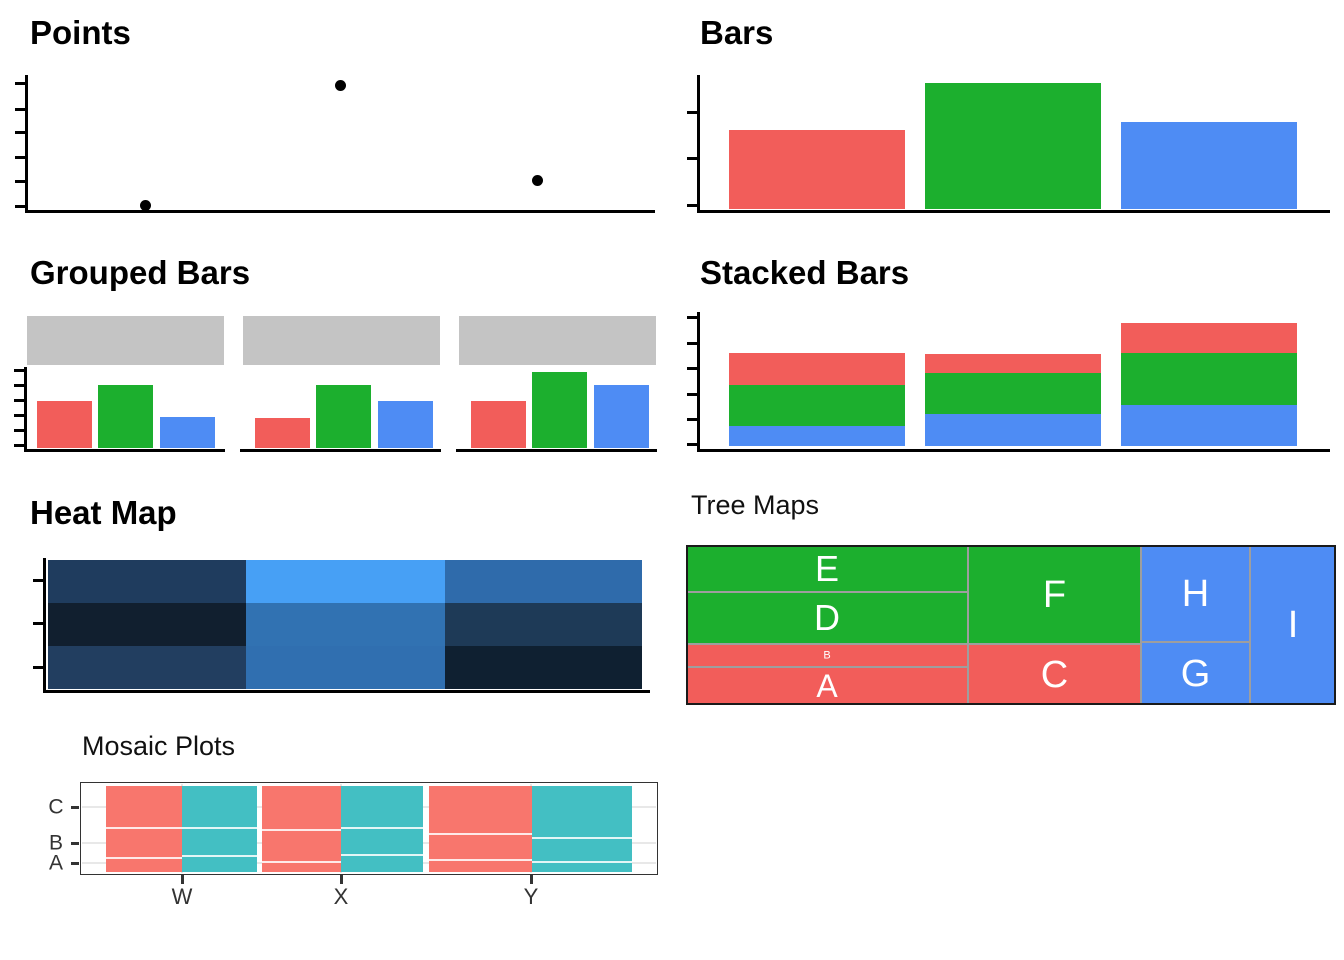  Describe the element at coordinates (103, 512) in the screenshot. I see `heat-map-chart-title: Heat Map` at that location.